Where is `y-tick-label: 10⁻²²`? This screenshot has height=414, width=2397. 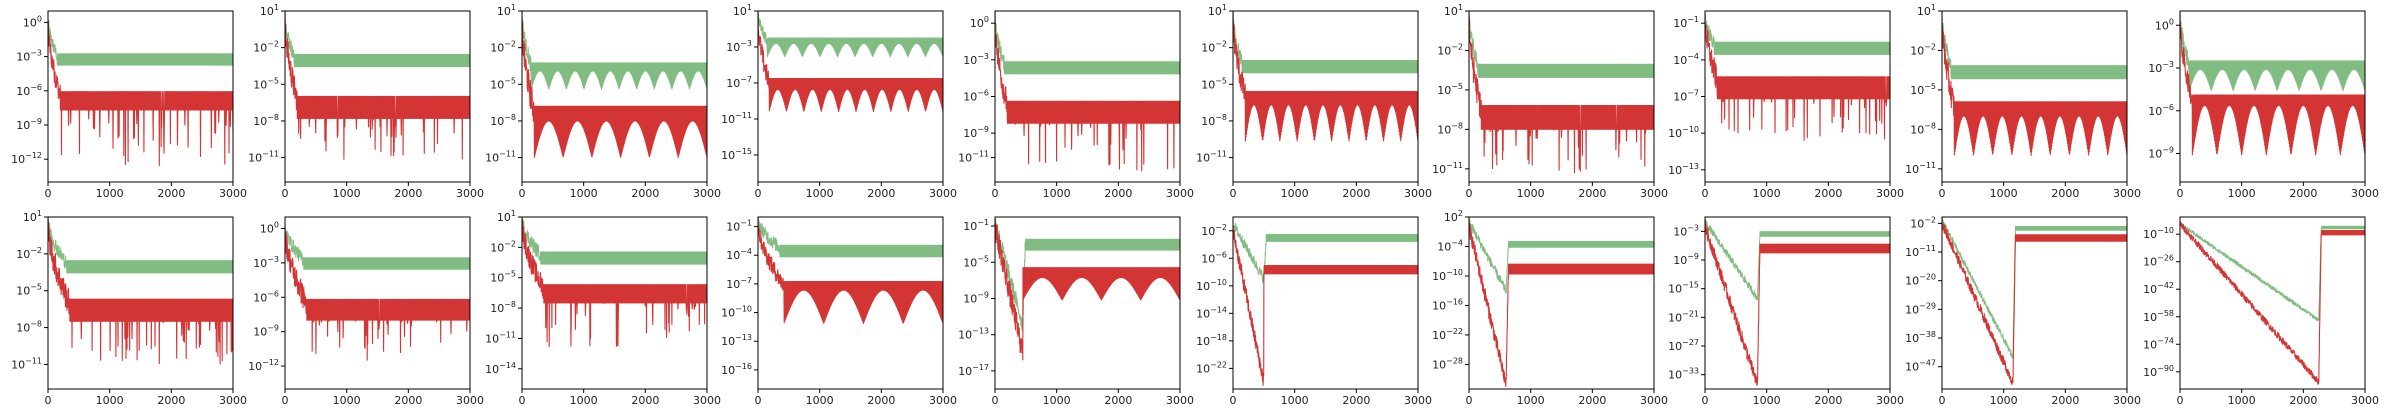
y-tick-label: 10⁻²² is located at coordinates (1447, 334).